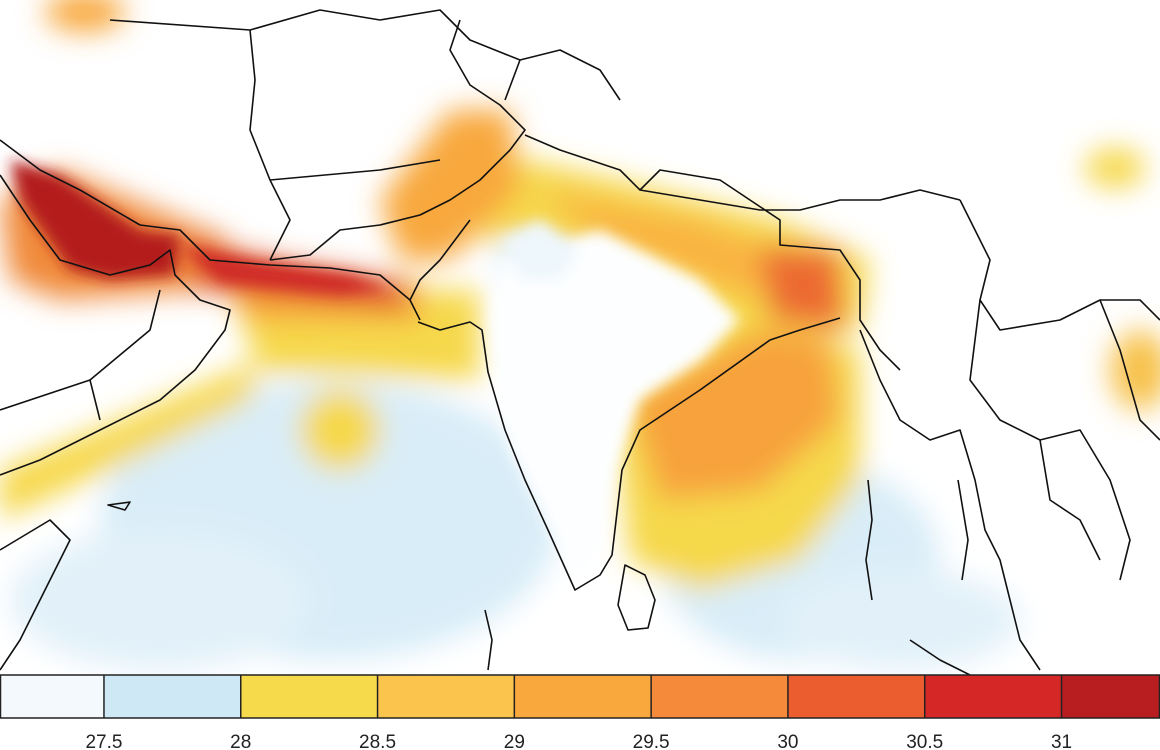 The width and height of the screenshot is (1160, 750). I want to click on afghanistan, so click(365, 135).